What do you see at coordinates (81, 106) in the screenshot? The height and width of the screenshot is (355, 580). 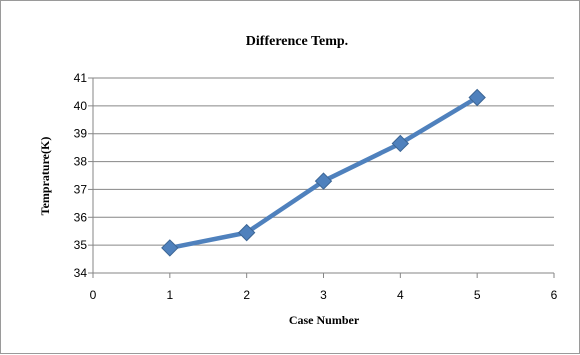 I see `y-tick-label: 40` at bounding box center [81, 106].